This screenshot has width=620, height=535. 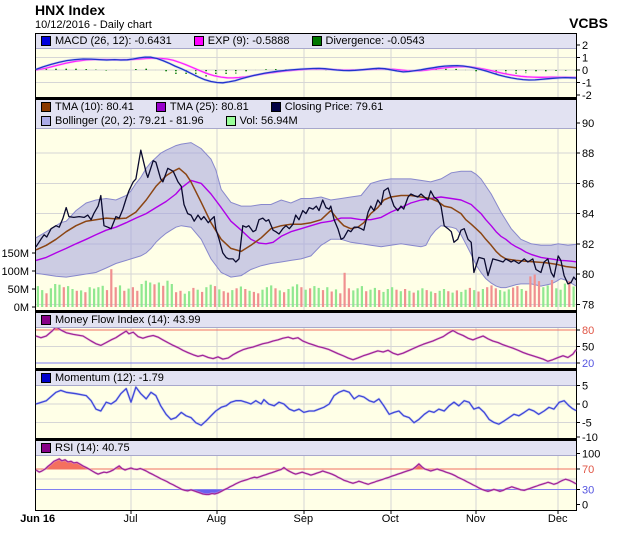 What do you see at coordinates (46, 378) in the screenshot?
I see `momentum-series-swatch-icon` at bounding box center [46, 378].